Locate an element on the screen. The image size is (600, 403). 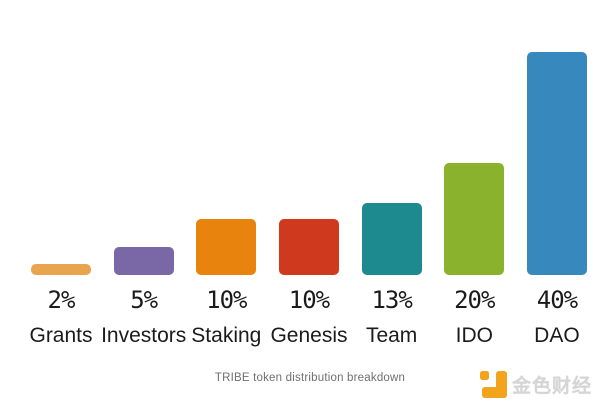
chart-caption: TRIBE token distribution breakdown is located at coordinates (310, 378).